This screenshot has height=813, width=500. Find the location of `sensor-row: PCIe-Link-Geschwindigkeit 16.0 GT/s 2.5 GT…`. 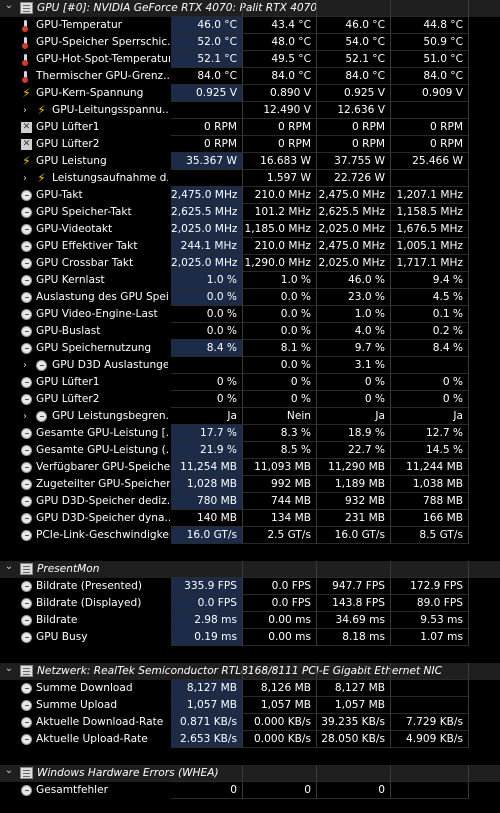

sensor-row: PCIe-Link-Geschwindigkeit 16.0 GT/s 2.5 GT… is located at coordinates (250, 535).